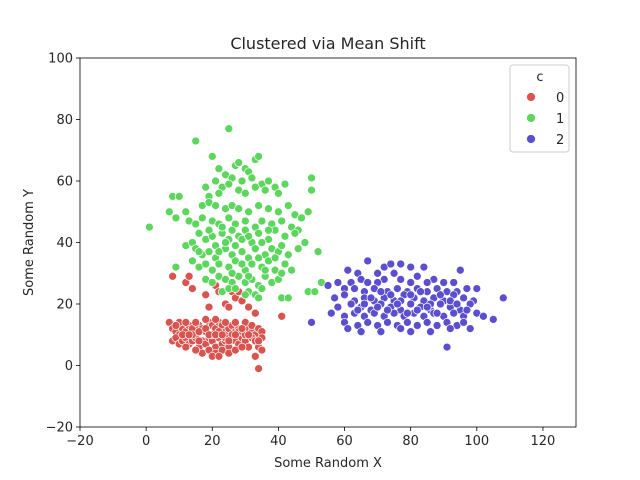  Describe the element at coordinates (59, 428) in the screenshot. I see `y-tick-label: −20` at that location.